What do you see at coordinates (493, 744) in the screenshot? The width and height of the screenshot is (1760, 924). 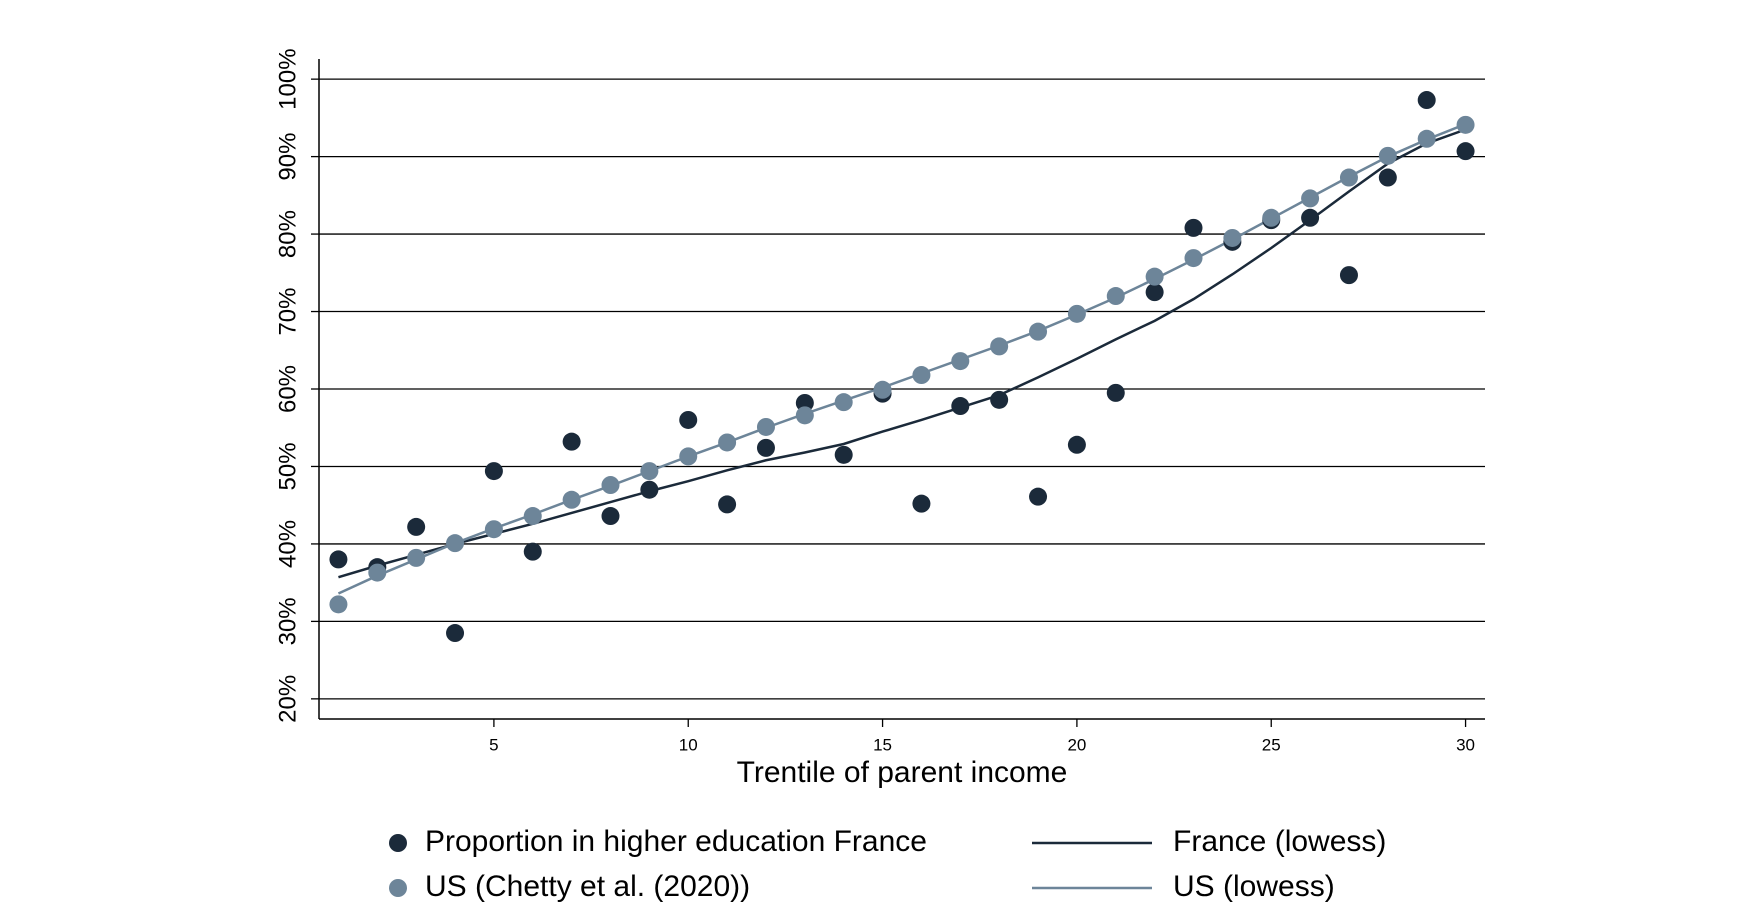 I see `x-tick-label: 5` at bounding box center [493, 744].